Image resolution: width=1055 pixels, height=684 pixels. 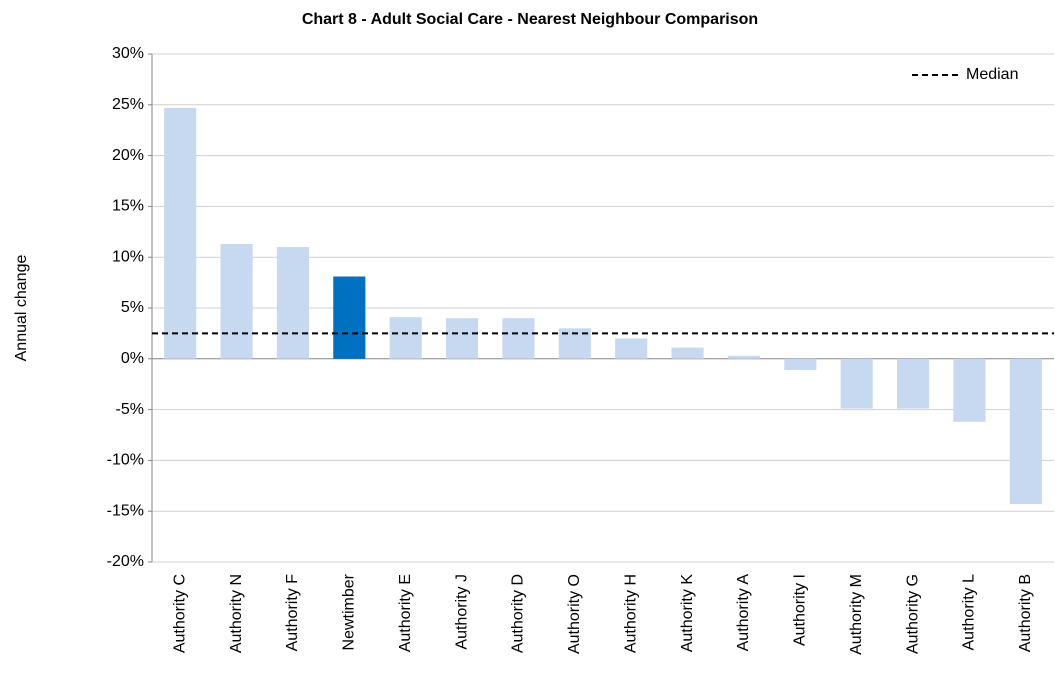 I want to click on x-tick-label: Authority B, so click(x=1025, y=613).